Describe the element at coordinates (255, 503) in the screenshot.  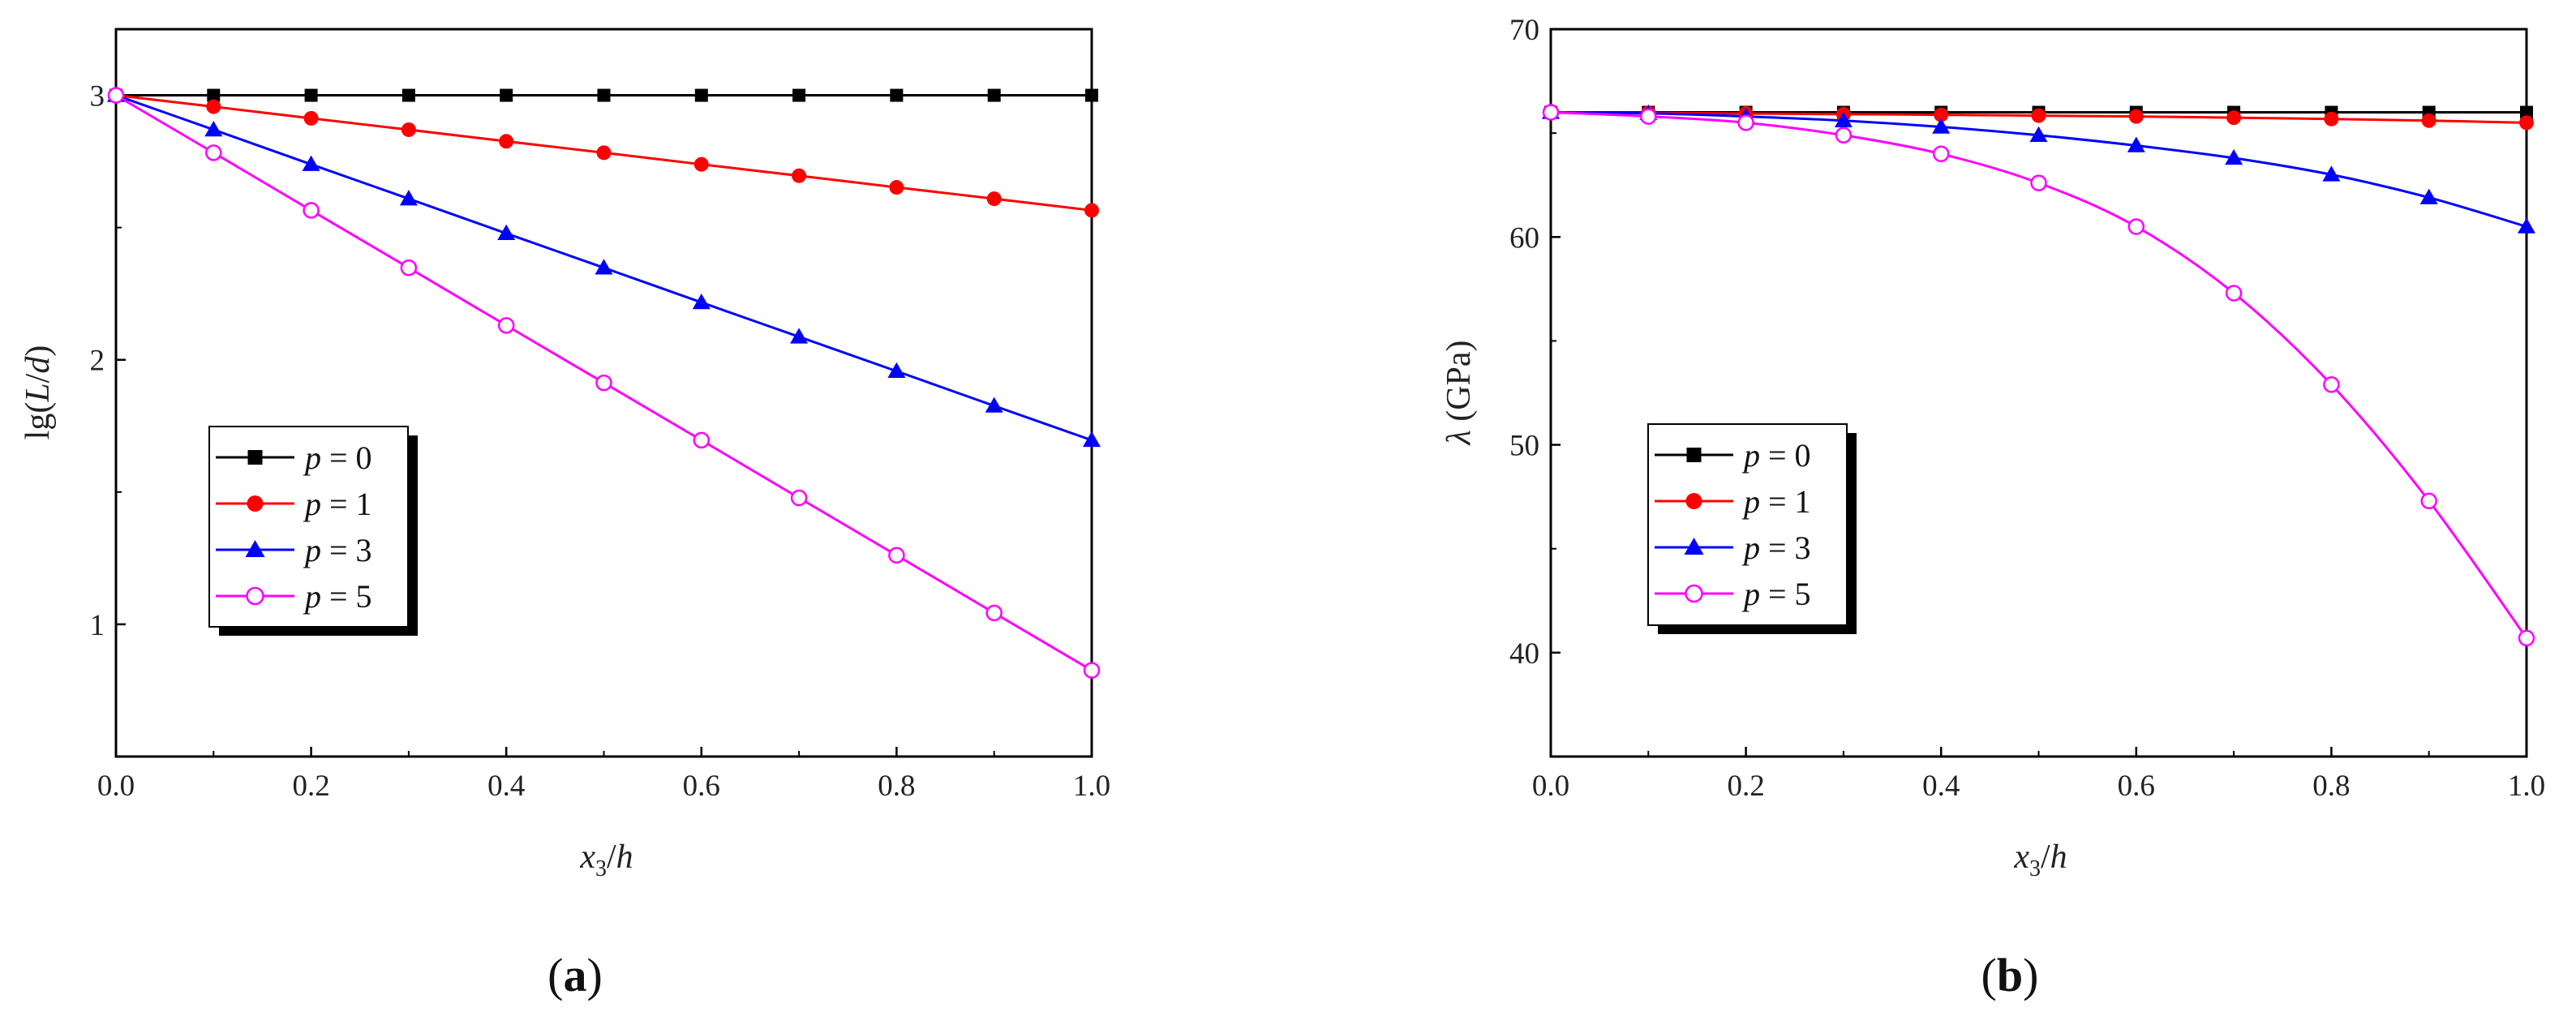
I see `legend-marker-p1` at that location.